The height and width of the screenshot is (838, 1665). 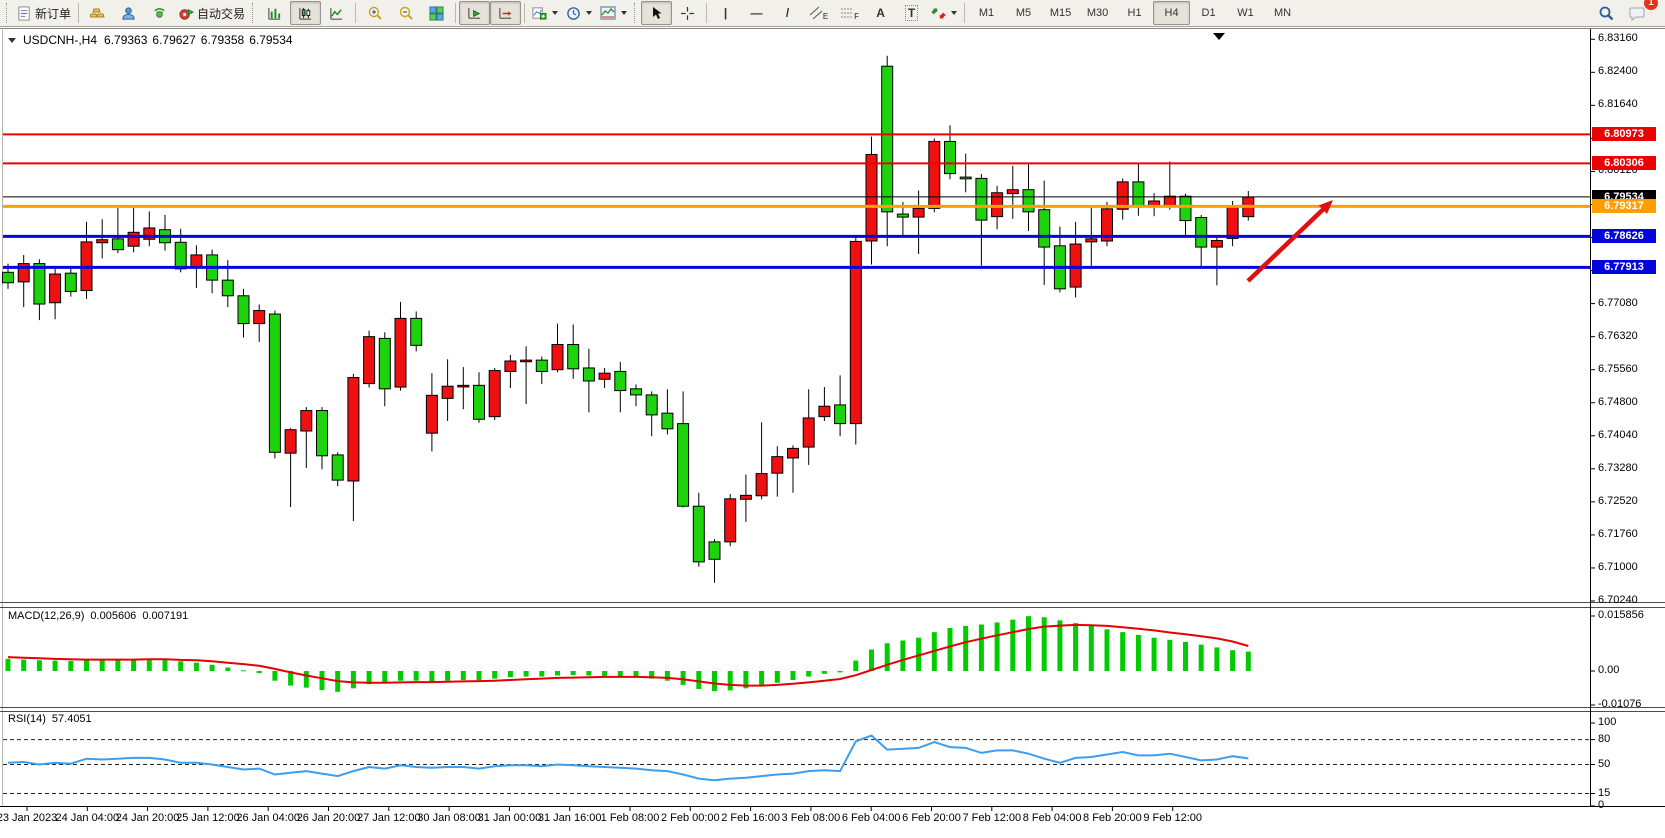 What do you see at coordinates (46, 616) in the screenshot?
I see `macd-name: MACD(12,26,9)` at bounding box center [46, 616].